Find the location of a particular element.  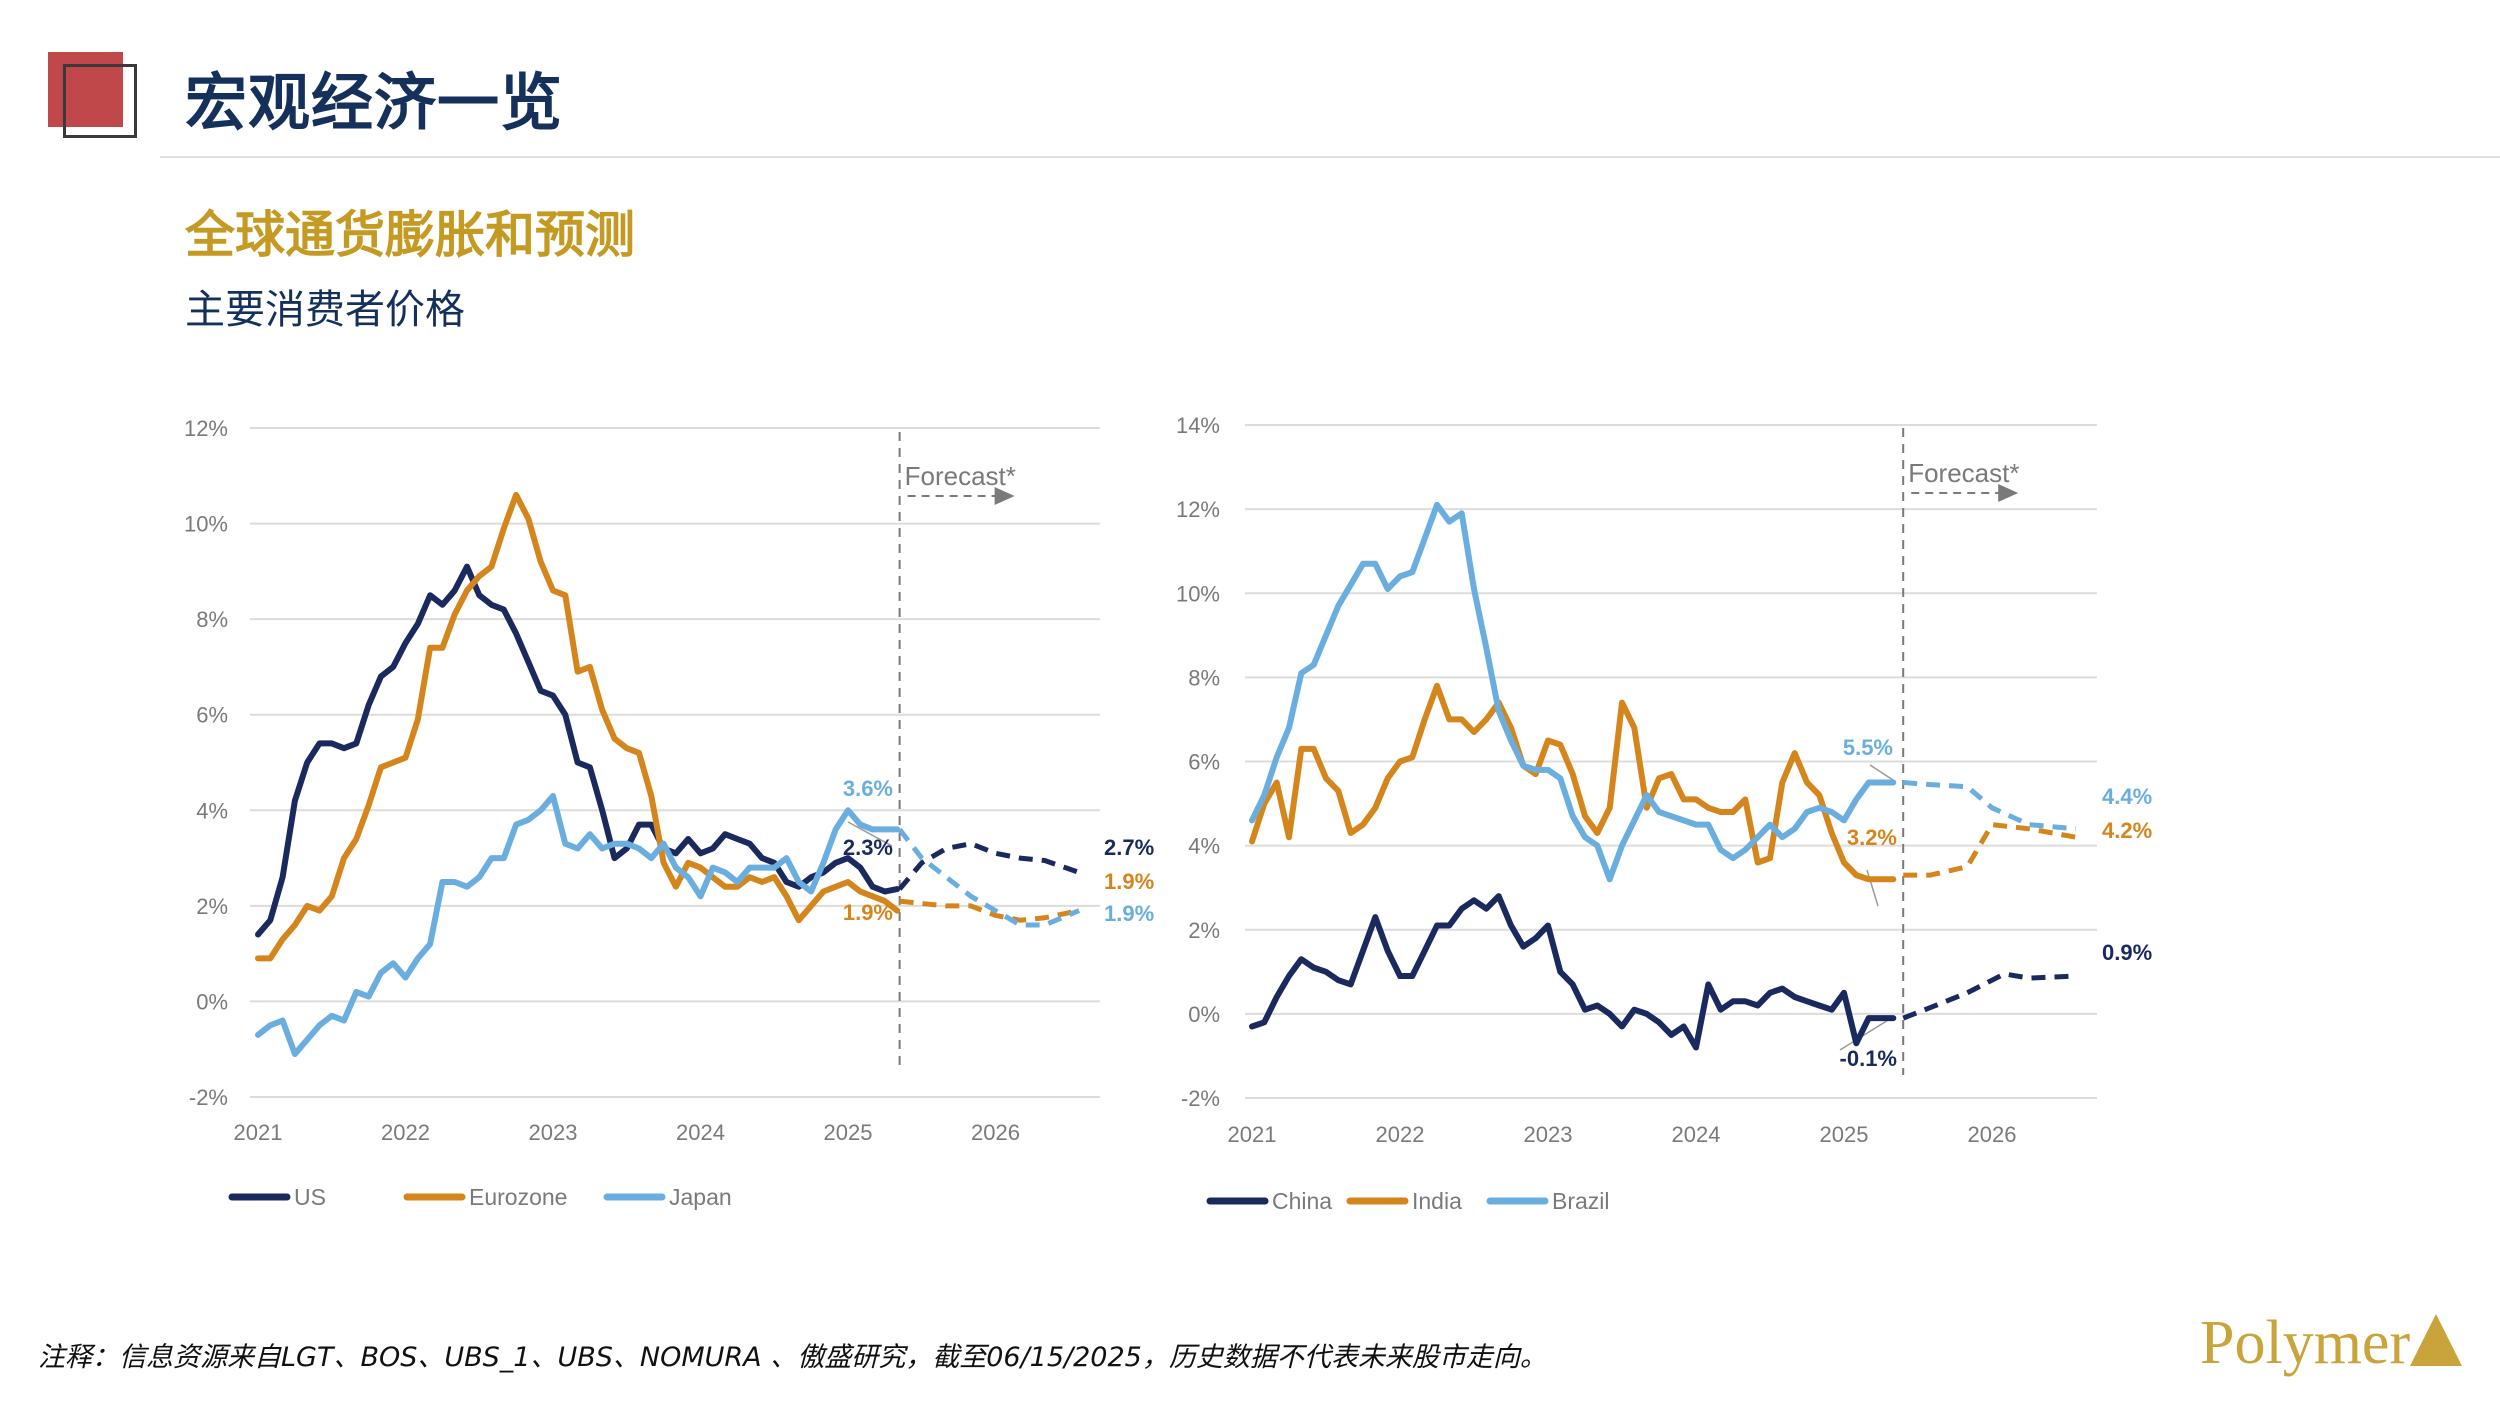

legend-label-eurozone: Eurozone is located at coordinates (518, 1197).